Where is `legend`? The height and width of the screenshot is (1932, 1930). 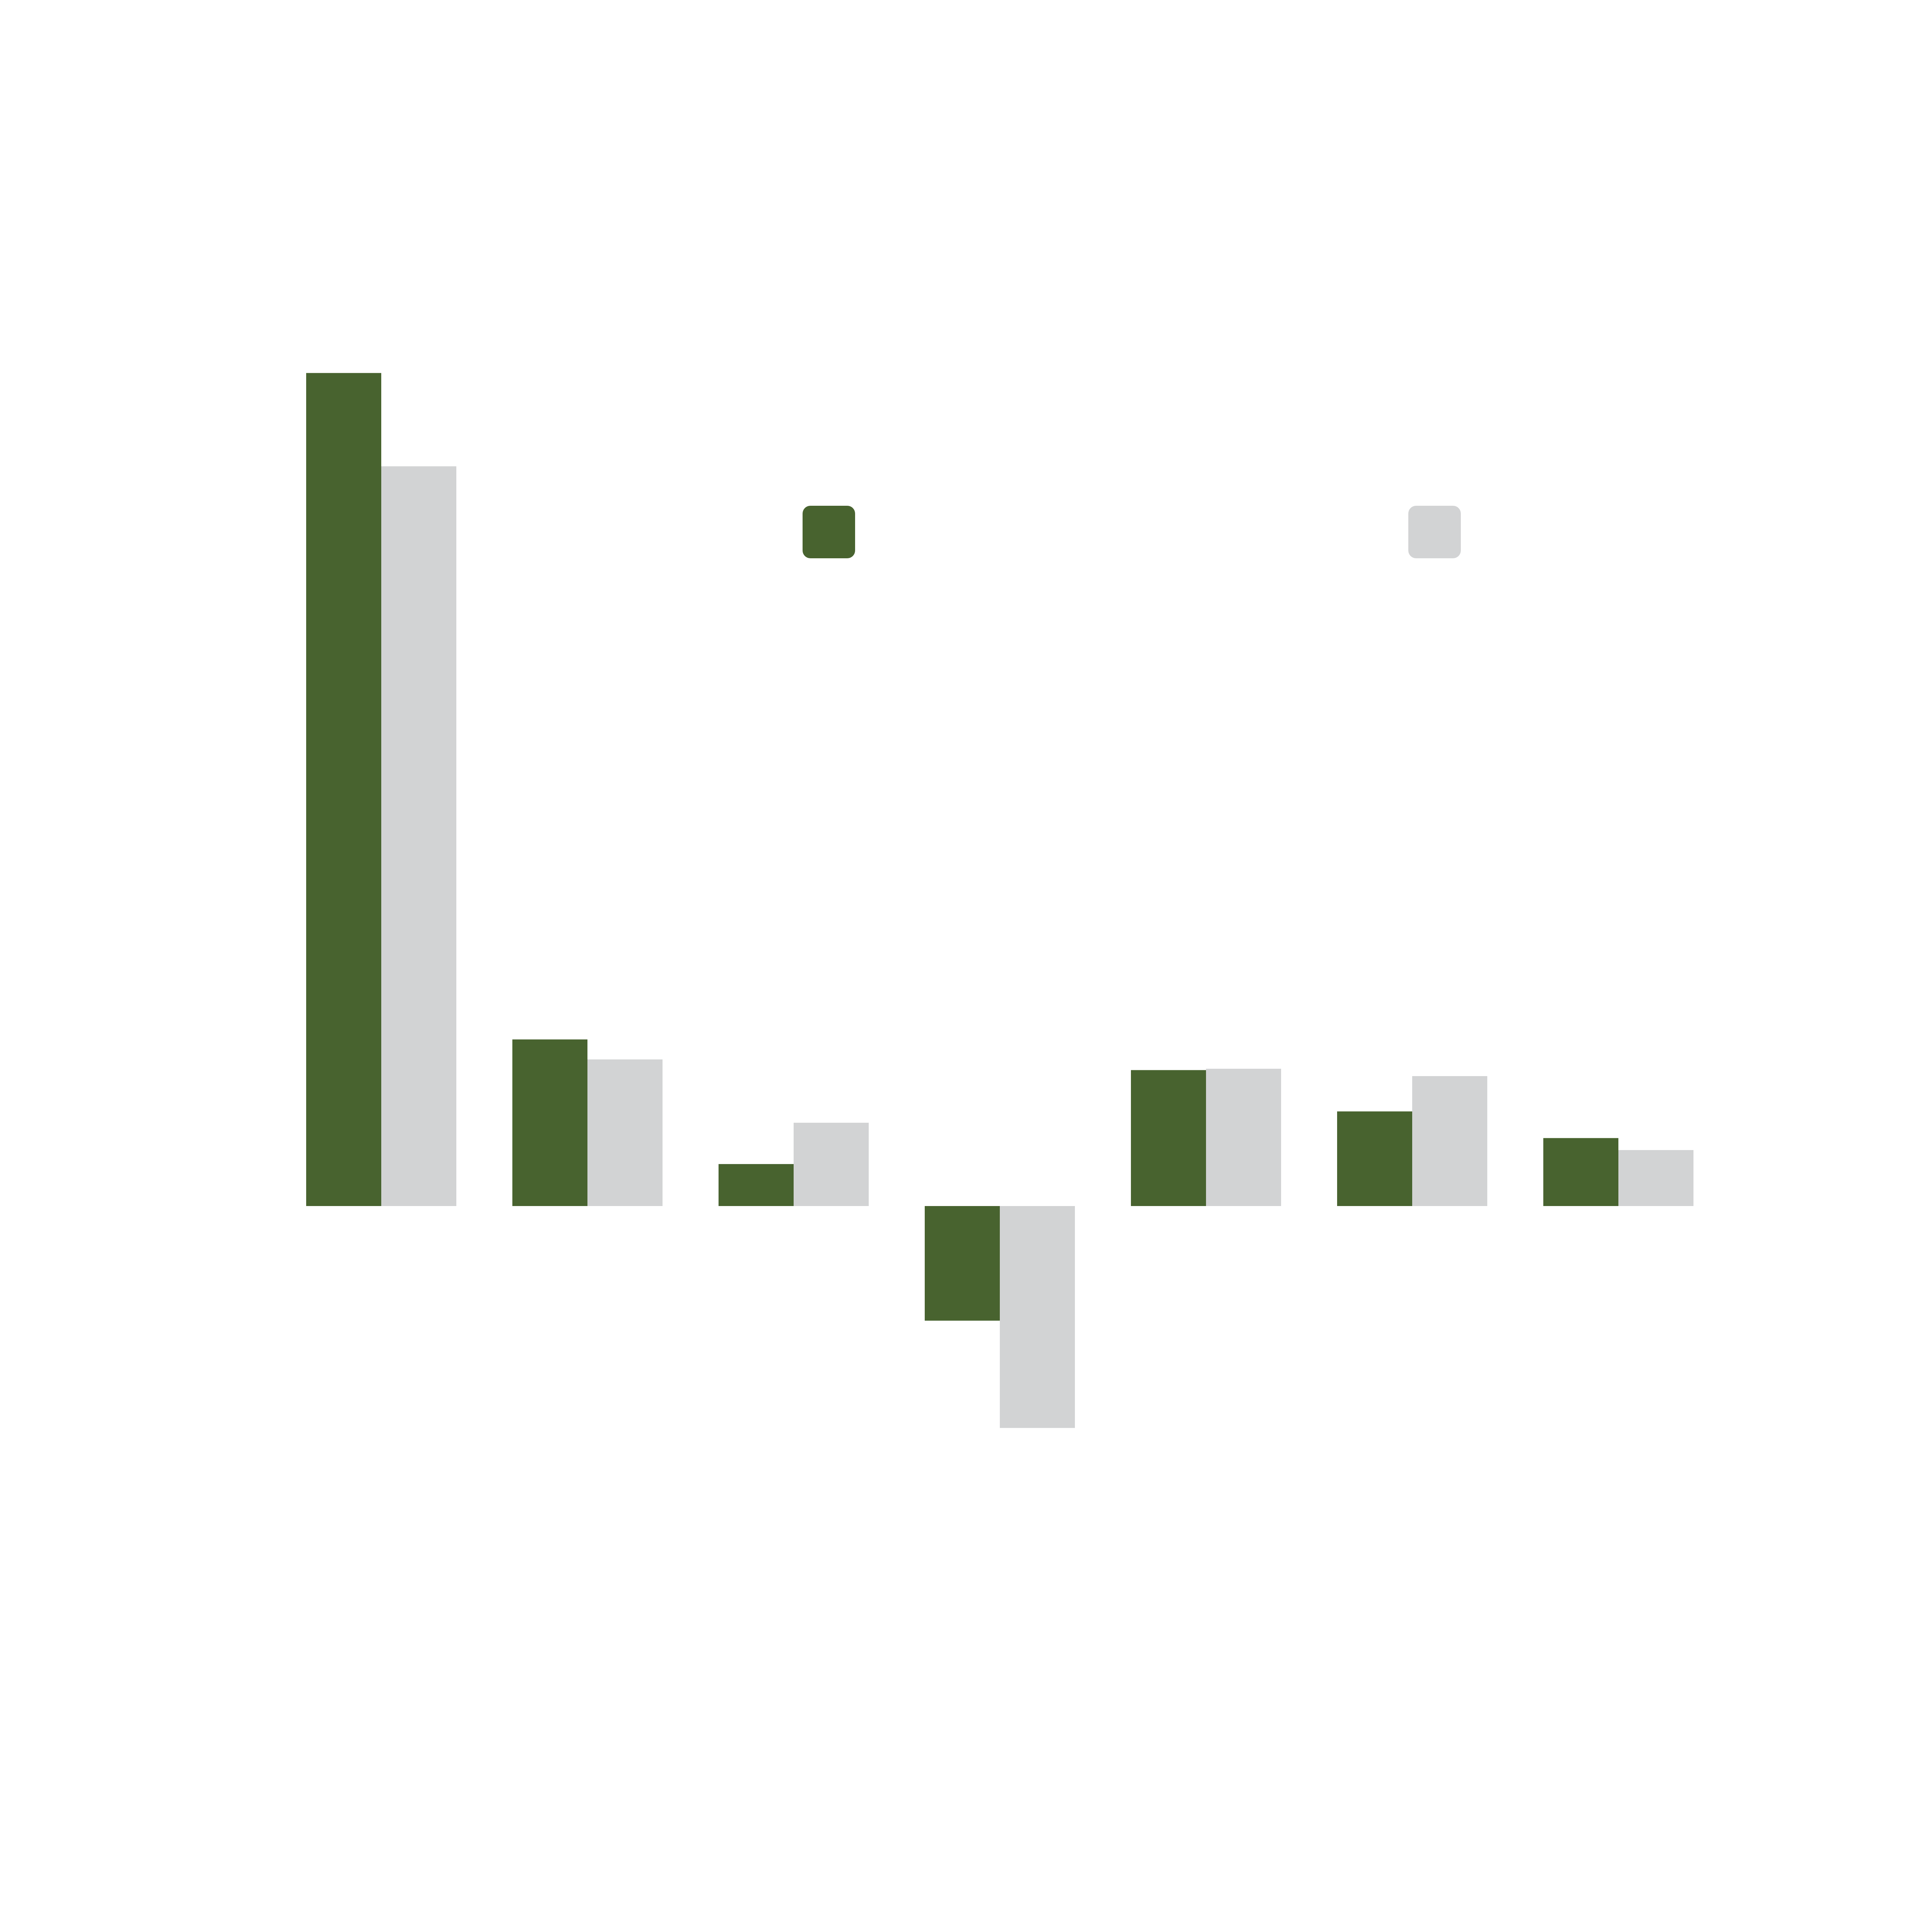 legend is located at coordinates (1132, 532).